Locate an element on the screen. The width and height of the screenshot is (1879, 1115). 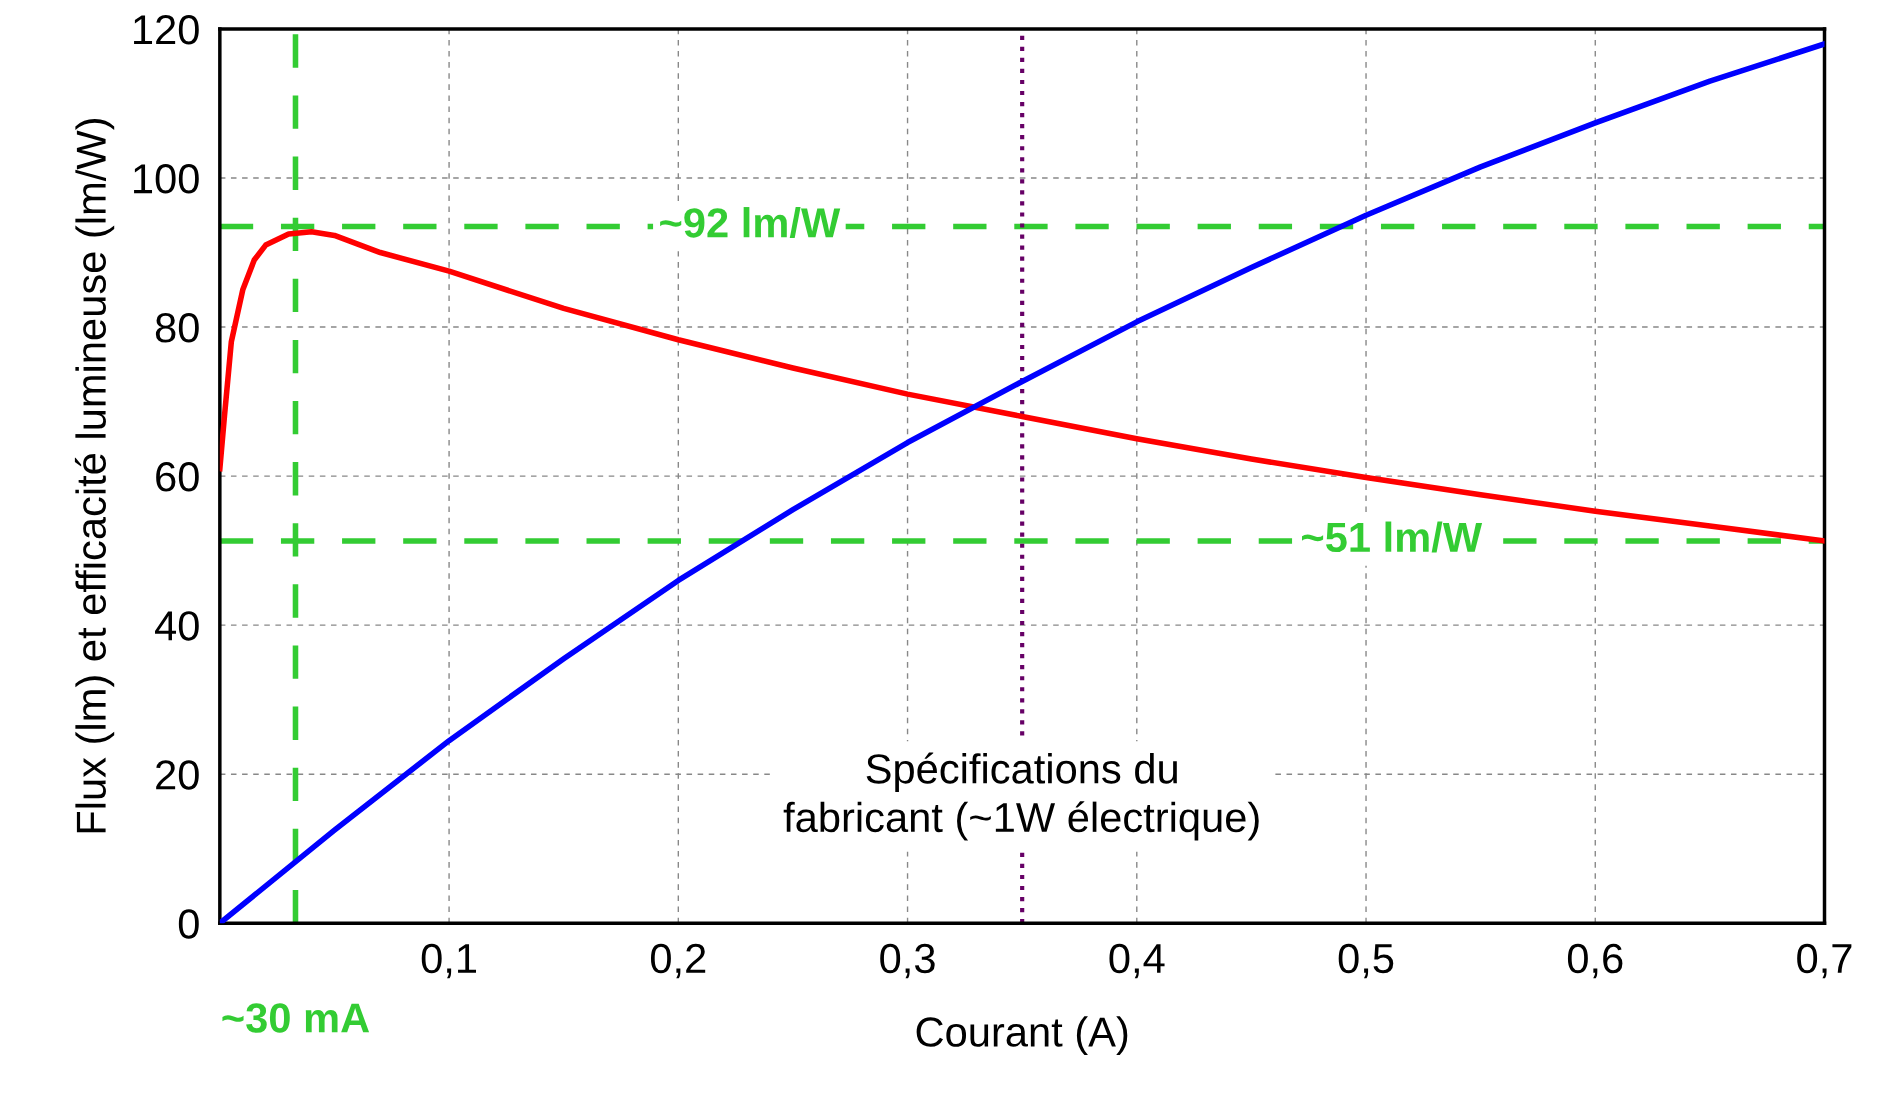
x-tick-label: 0,6 is located at coordinates (1595, 961).